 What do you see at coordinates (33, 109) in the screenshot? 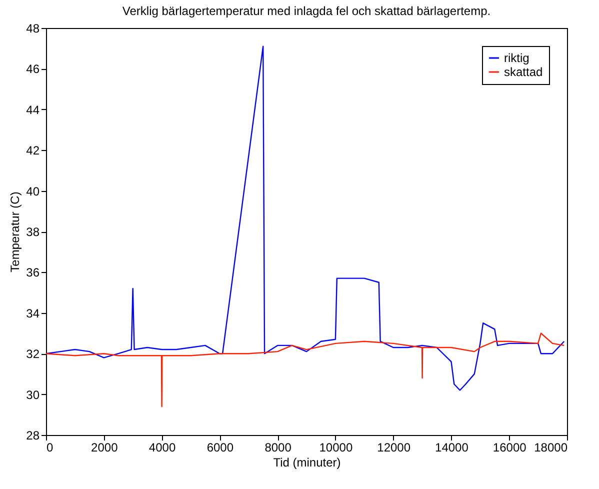
I see `y-tick-label: 44` at bounding box center [33, 109].